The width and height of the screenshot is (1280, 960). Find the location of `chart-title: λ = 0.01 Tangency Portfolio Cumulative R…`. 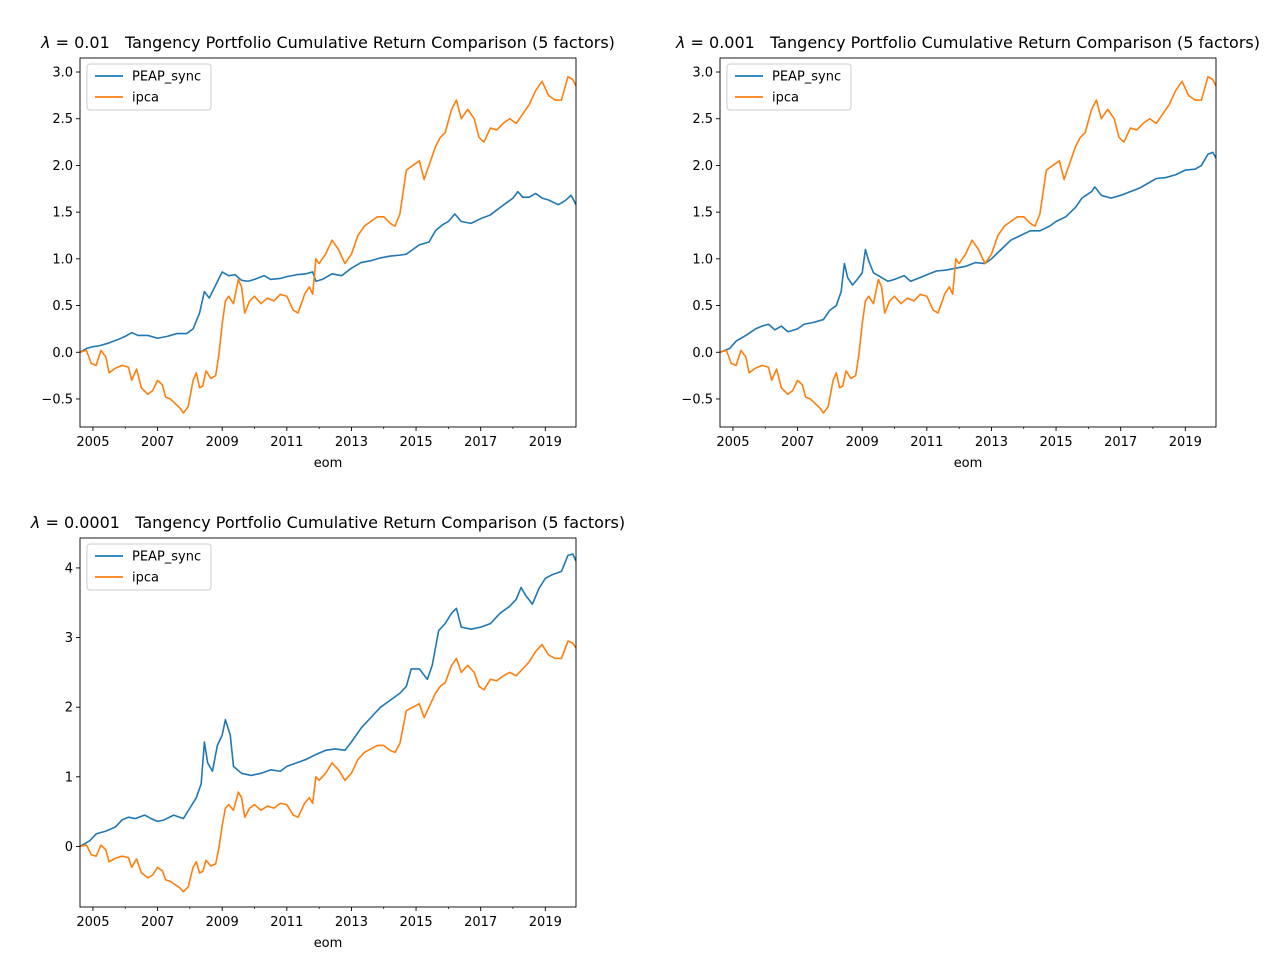

chart-title: λ = 0.01 Tangency Portfolio Cumulative R… is located at coordinates (327, 42).